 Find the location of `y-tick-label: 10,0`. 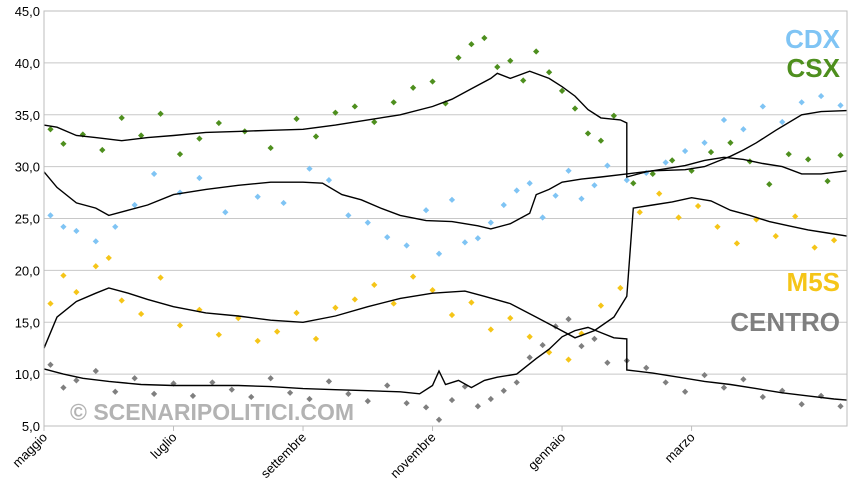

y-tick-label: 10,0 is located at coordinates (27, 374).